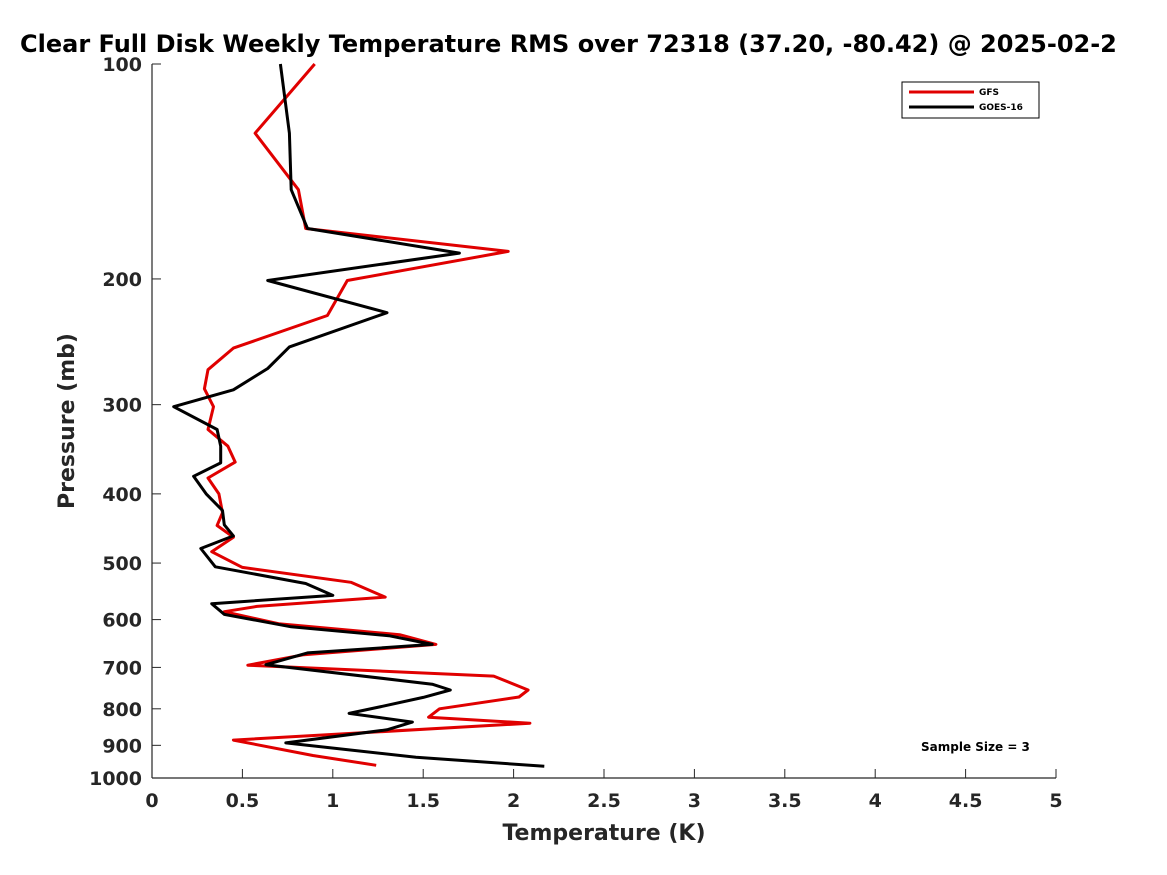 This screenshot has width=1167, height=875. I want to click on legend: GFS GOES-16, so click(970, 100).